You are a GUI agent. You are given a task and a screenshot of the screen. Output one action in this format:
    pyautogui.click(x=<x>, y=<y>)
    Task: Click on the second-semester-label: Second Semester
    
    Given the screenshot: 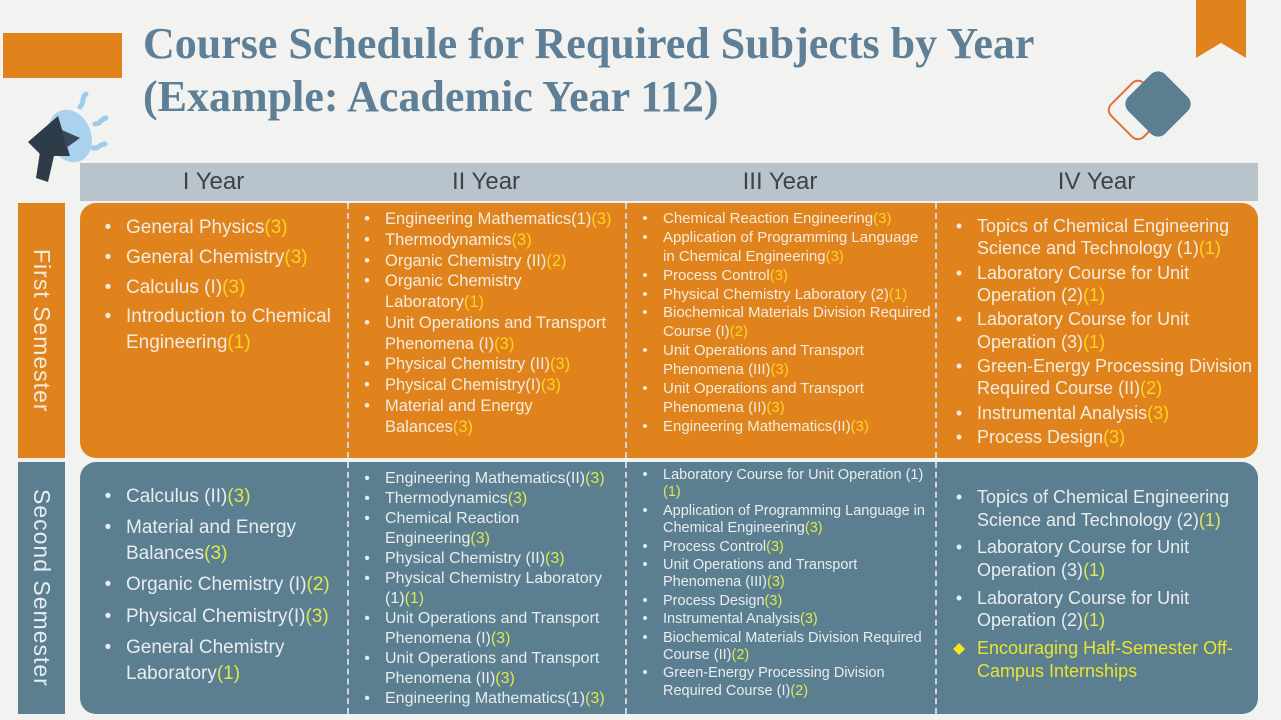 What is the action you would take?
    pyautogui.click(x=42, y=588)
    